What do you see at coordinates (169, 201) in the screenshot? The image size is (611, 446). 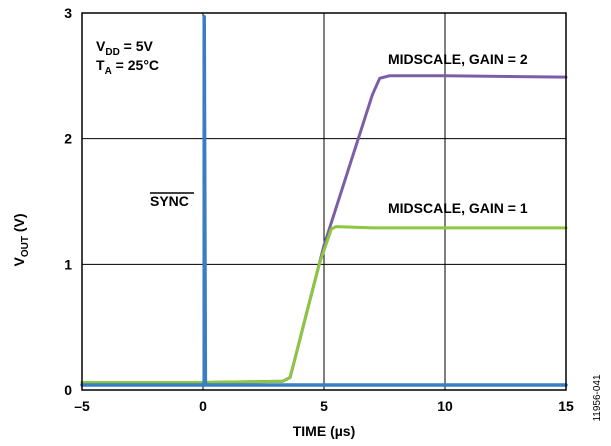 I see `sync-label: SYNC` at bounding box center [169, 201].